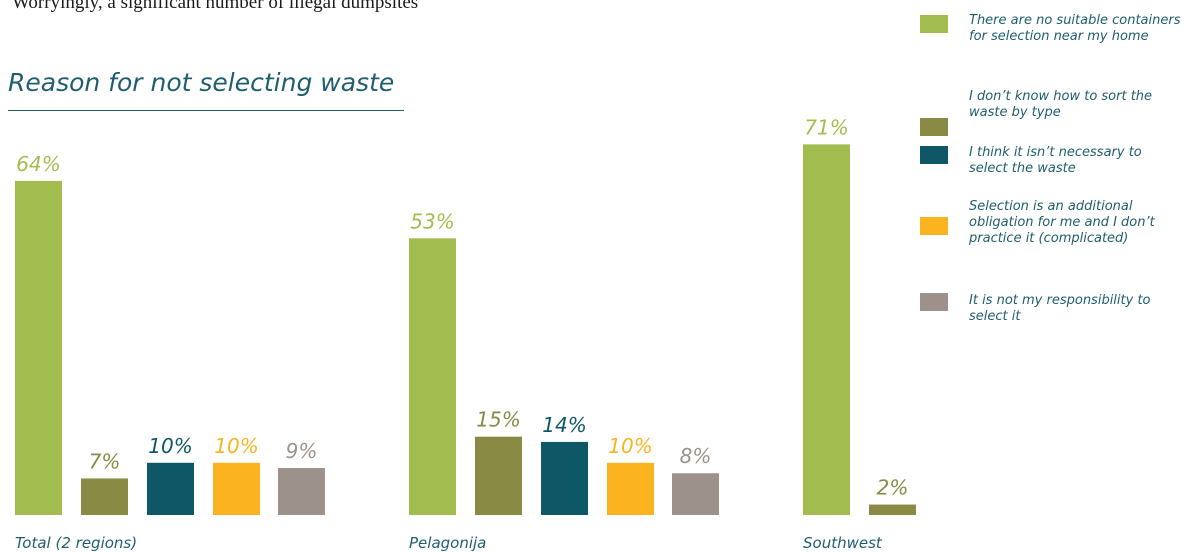 The image size is (1184, 552). I want to click on data-label: 14%, so click(564, 425).